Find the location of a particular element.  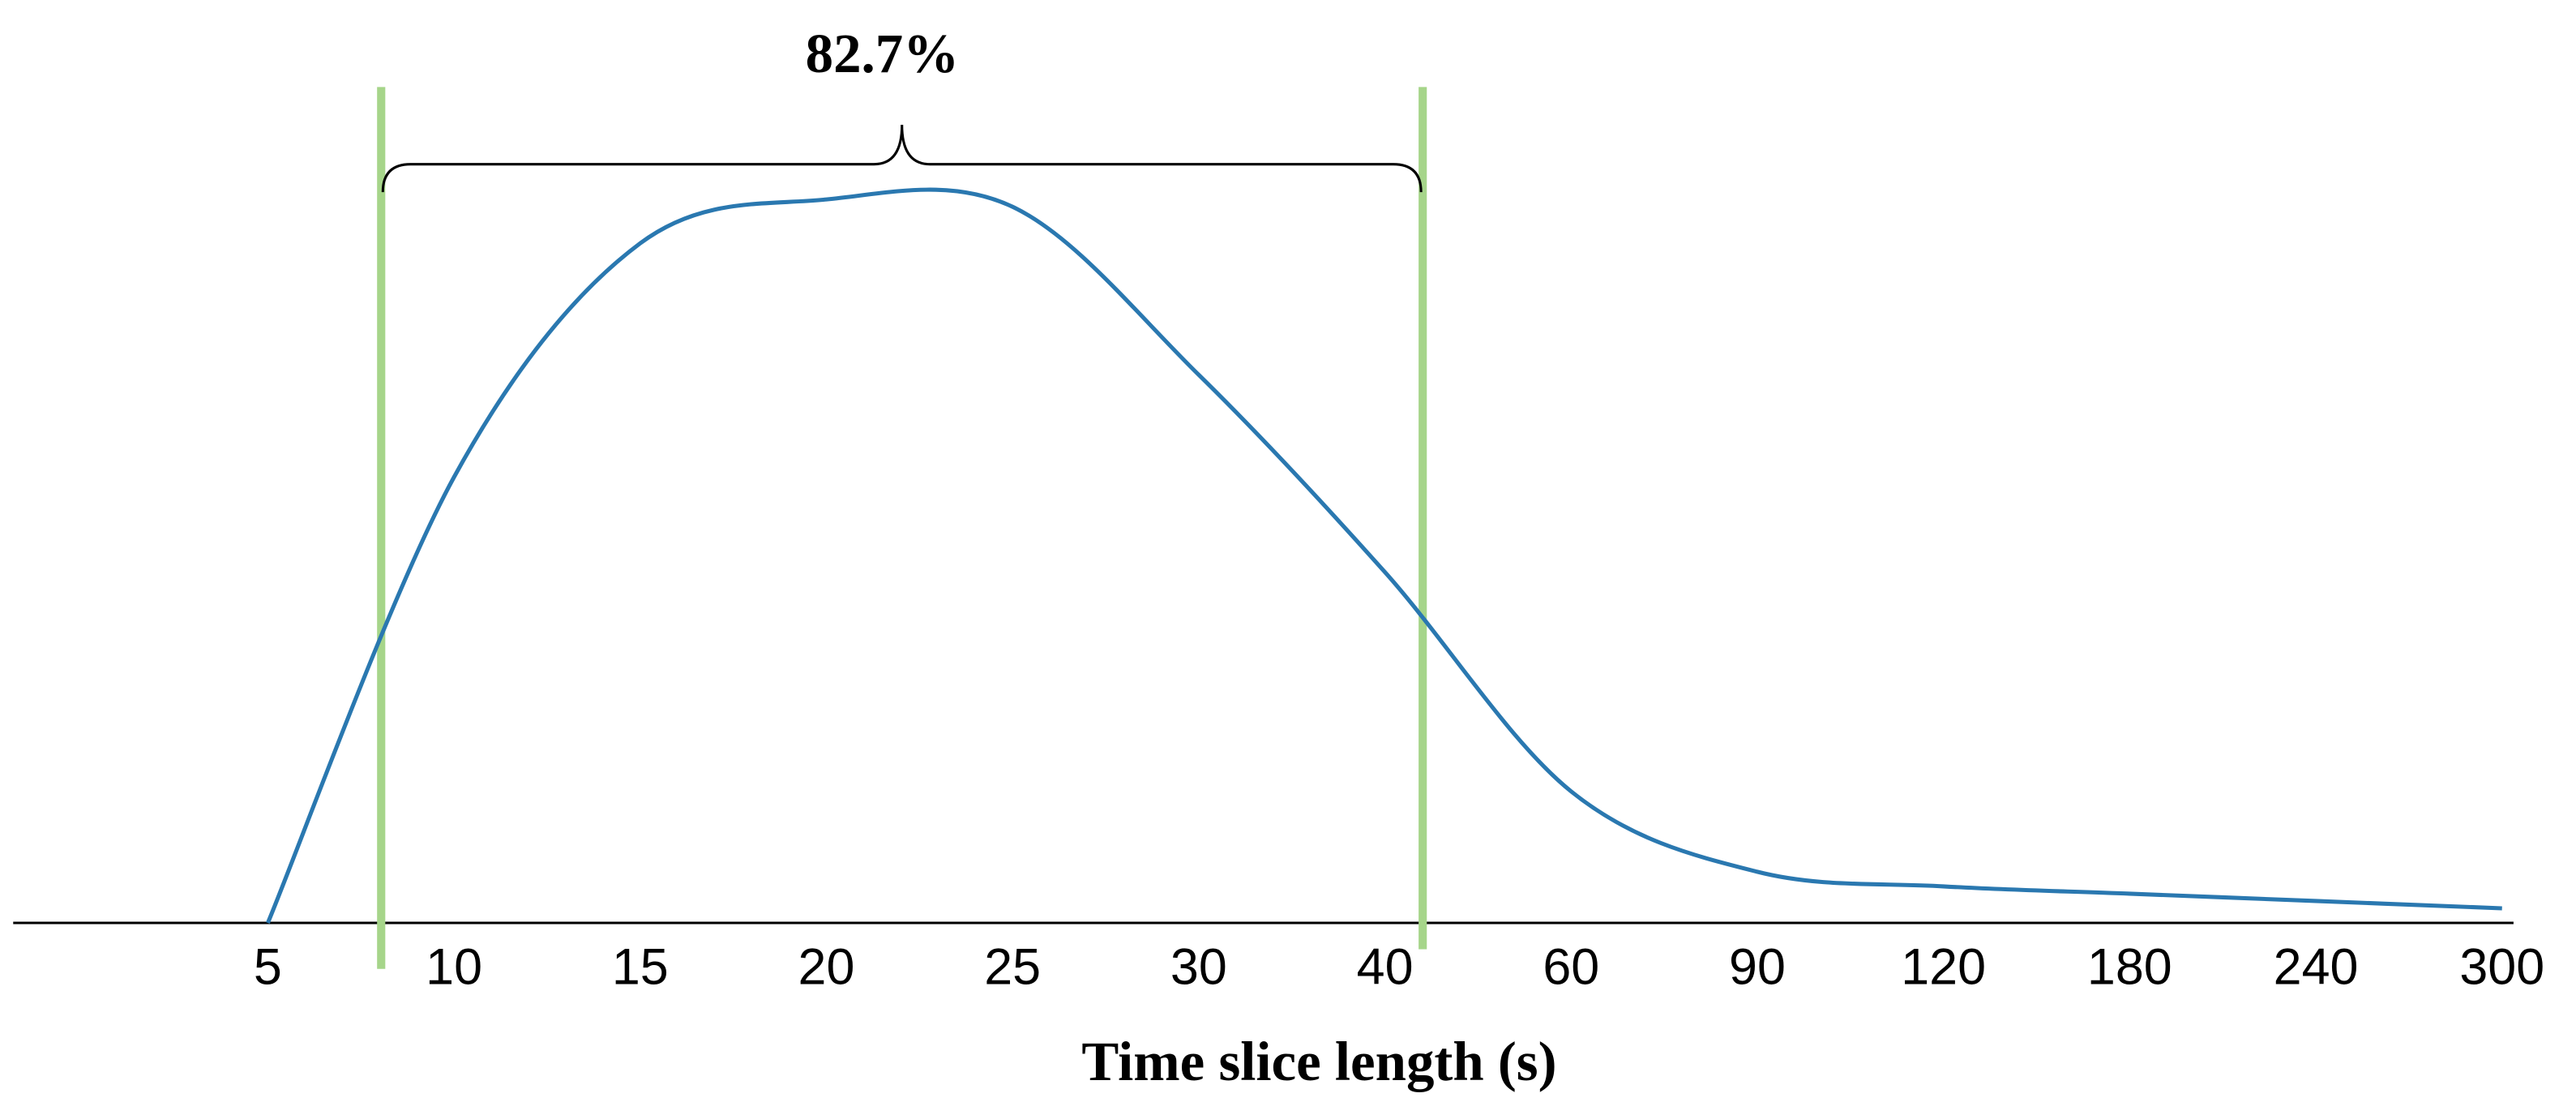

x-tick-label: 240 is located at coordinates (2316, 967).